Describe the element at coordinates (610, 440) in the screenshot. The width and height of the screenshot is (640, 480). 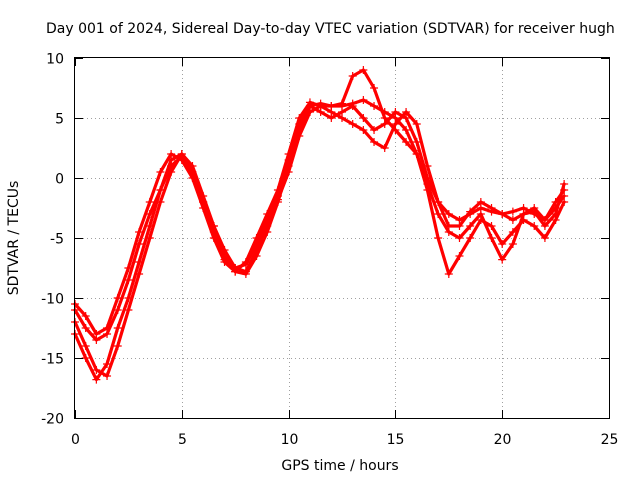
I see `x-tick-label: 25` at that location.